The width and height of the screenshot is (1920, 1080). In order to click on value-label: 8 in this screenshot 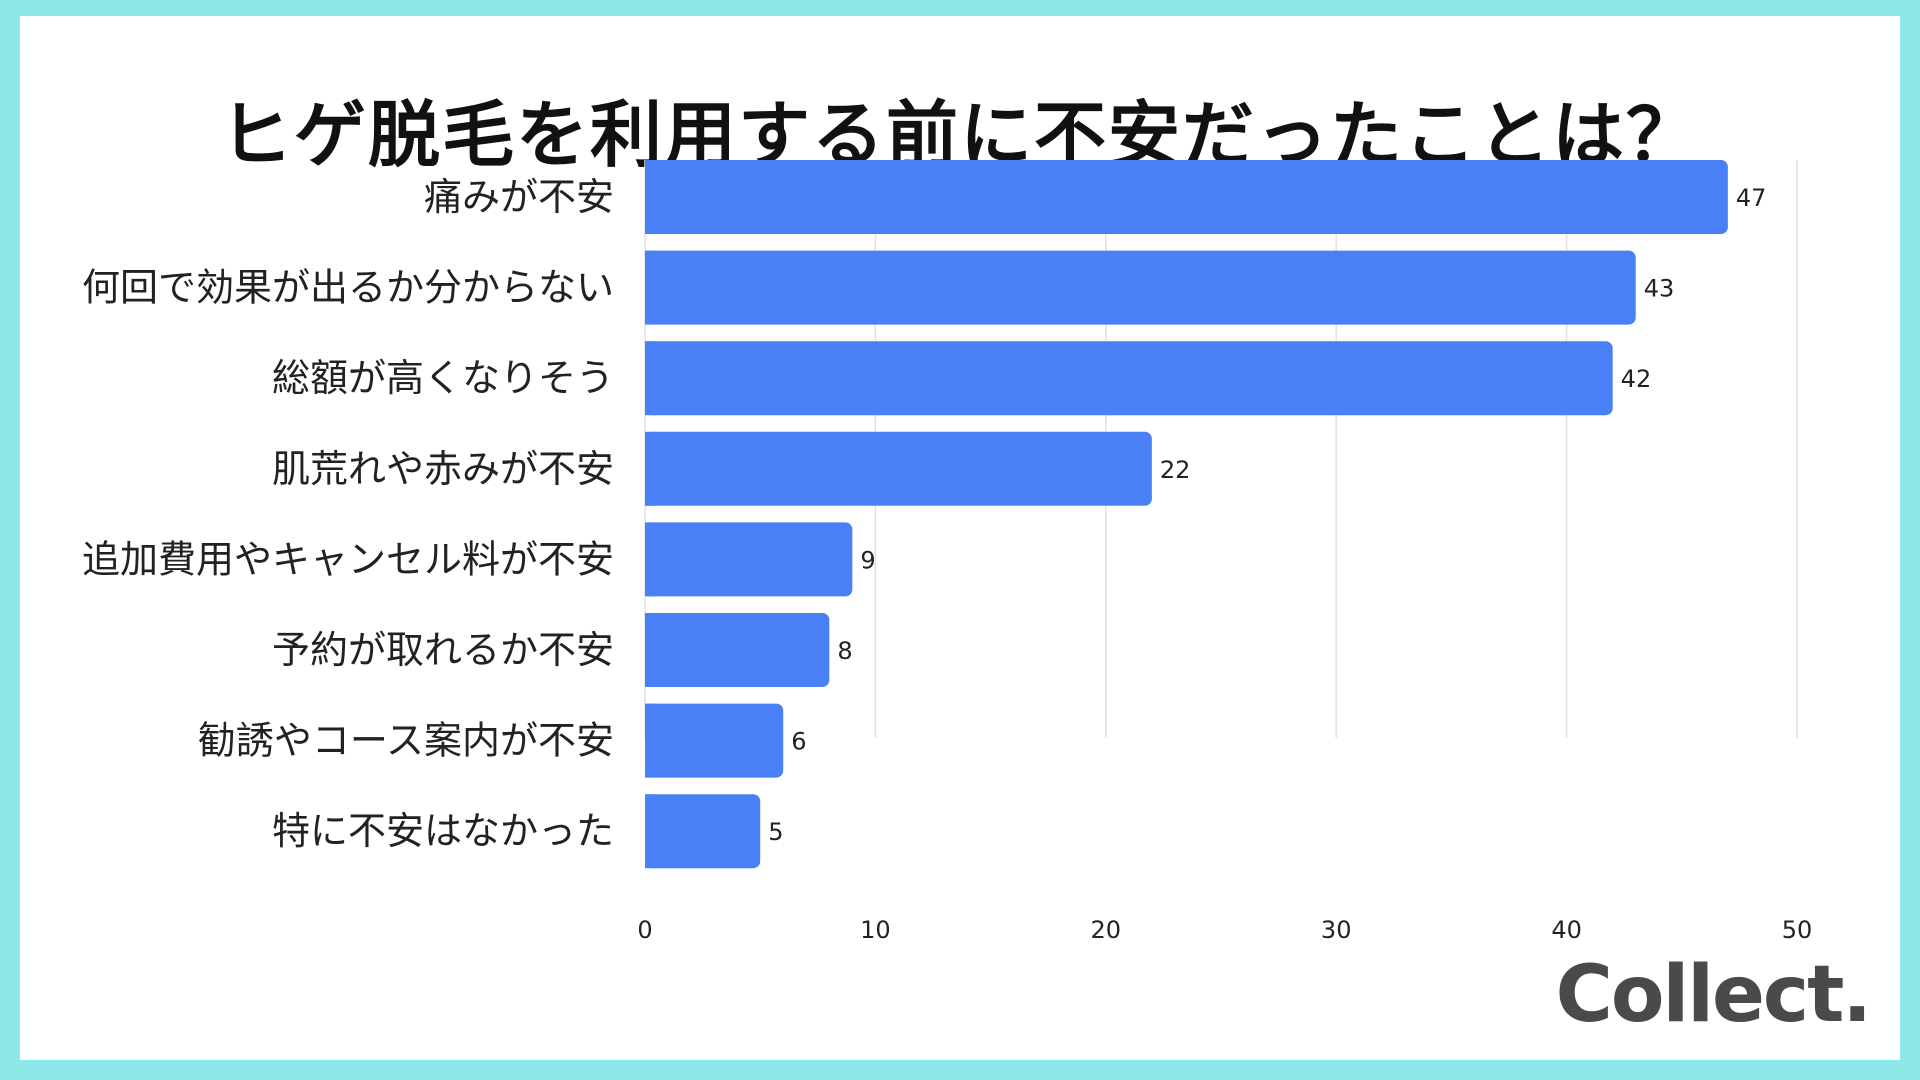, I will do `click(844, 651)`.